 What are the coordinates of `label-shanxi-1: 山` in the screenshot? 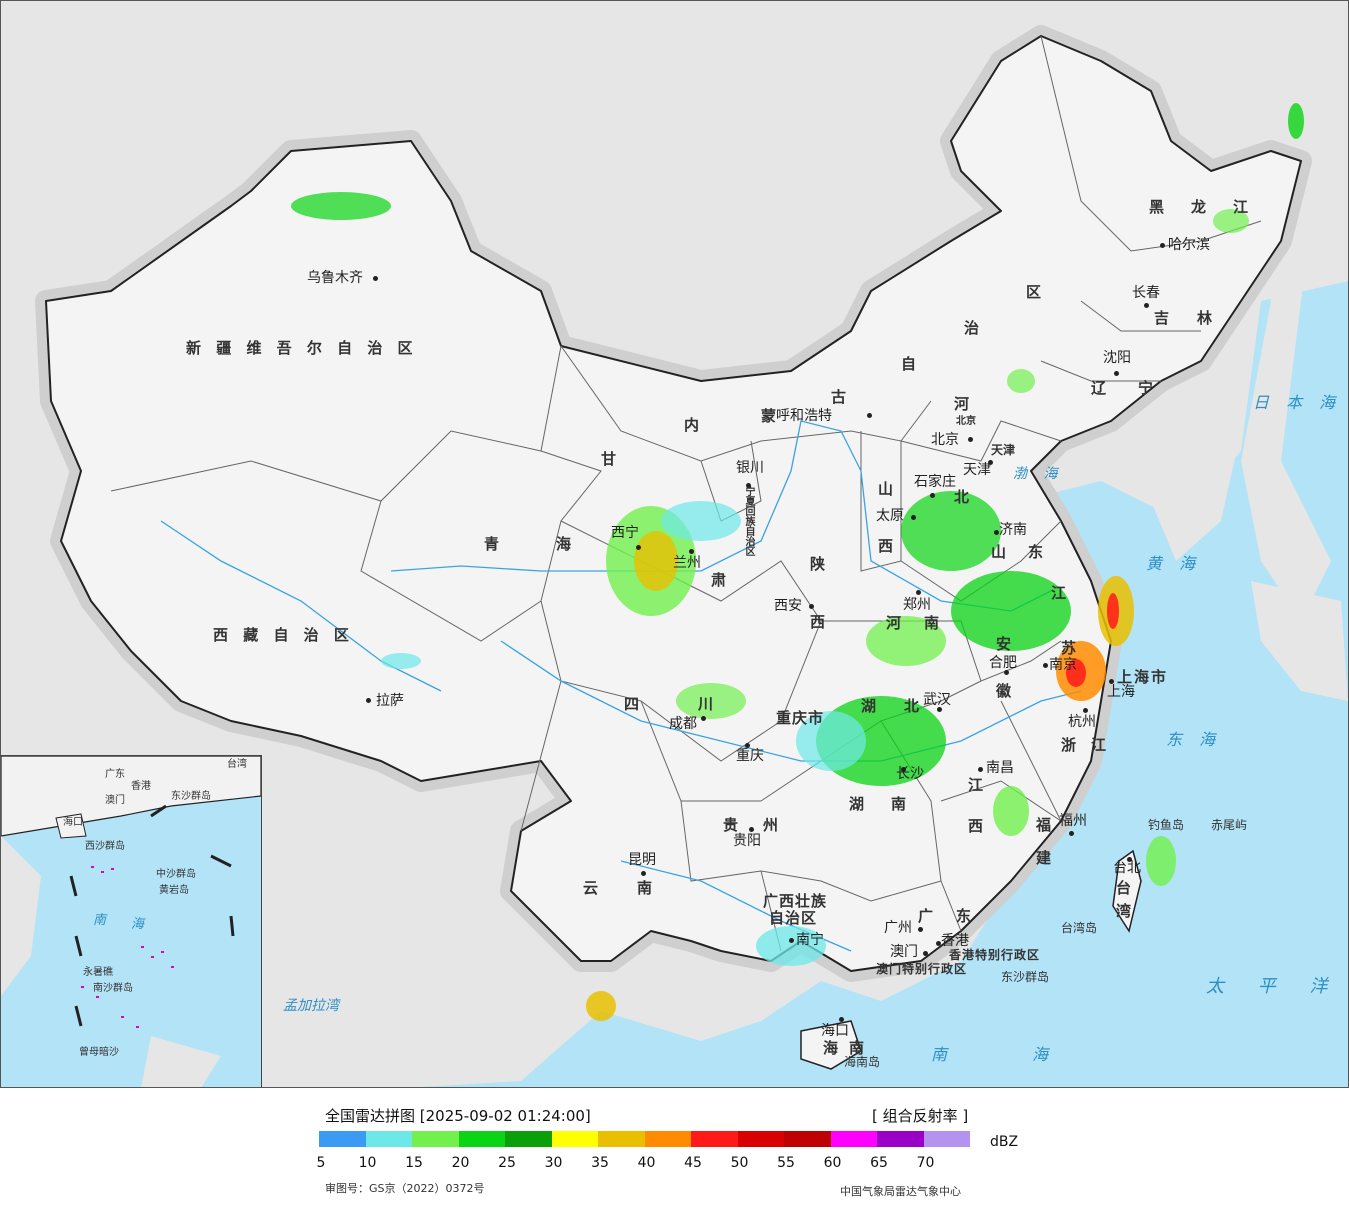 It's located at (888, 489).